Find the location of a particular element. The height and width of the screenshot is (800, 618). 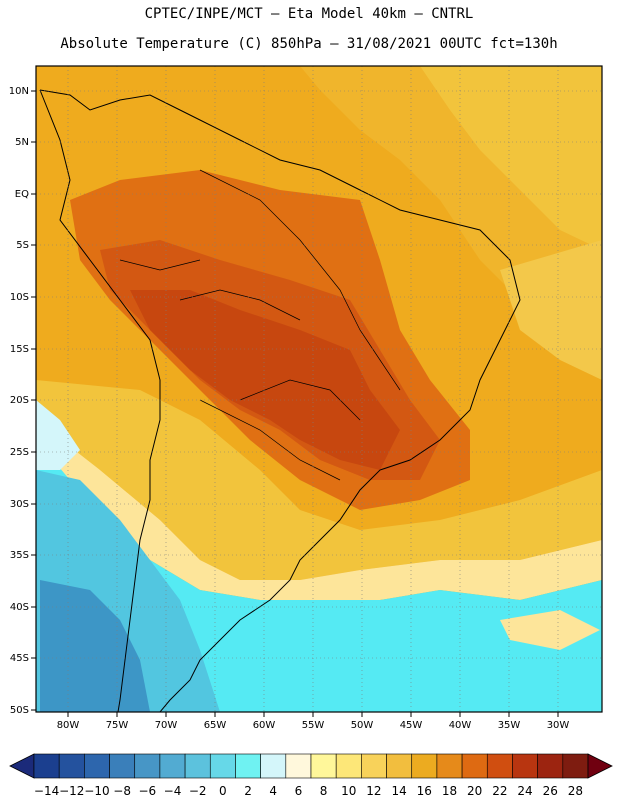

colorbar-boxes is located at coordinates (311, 766).